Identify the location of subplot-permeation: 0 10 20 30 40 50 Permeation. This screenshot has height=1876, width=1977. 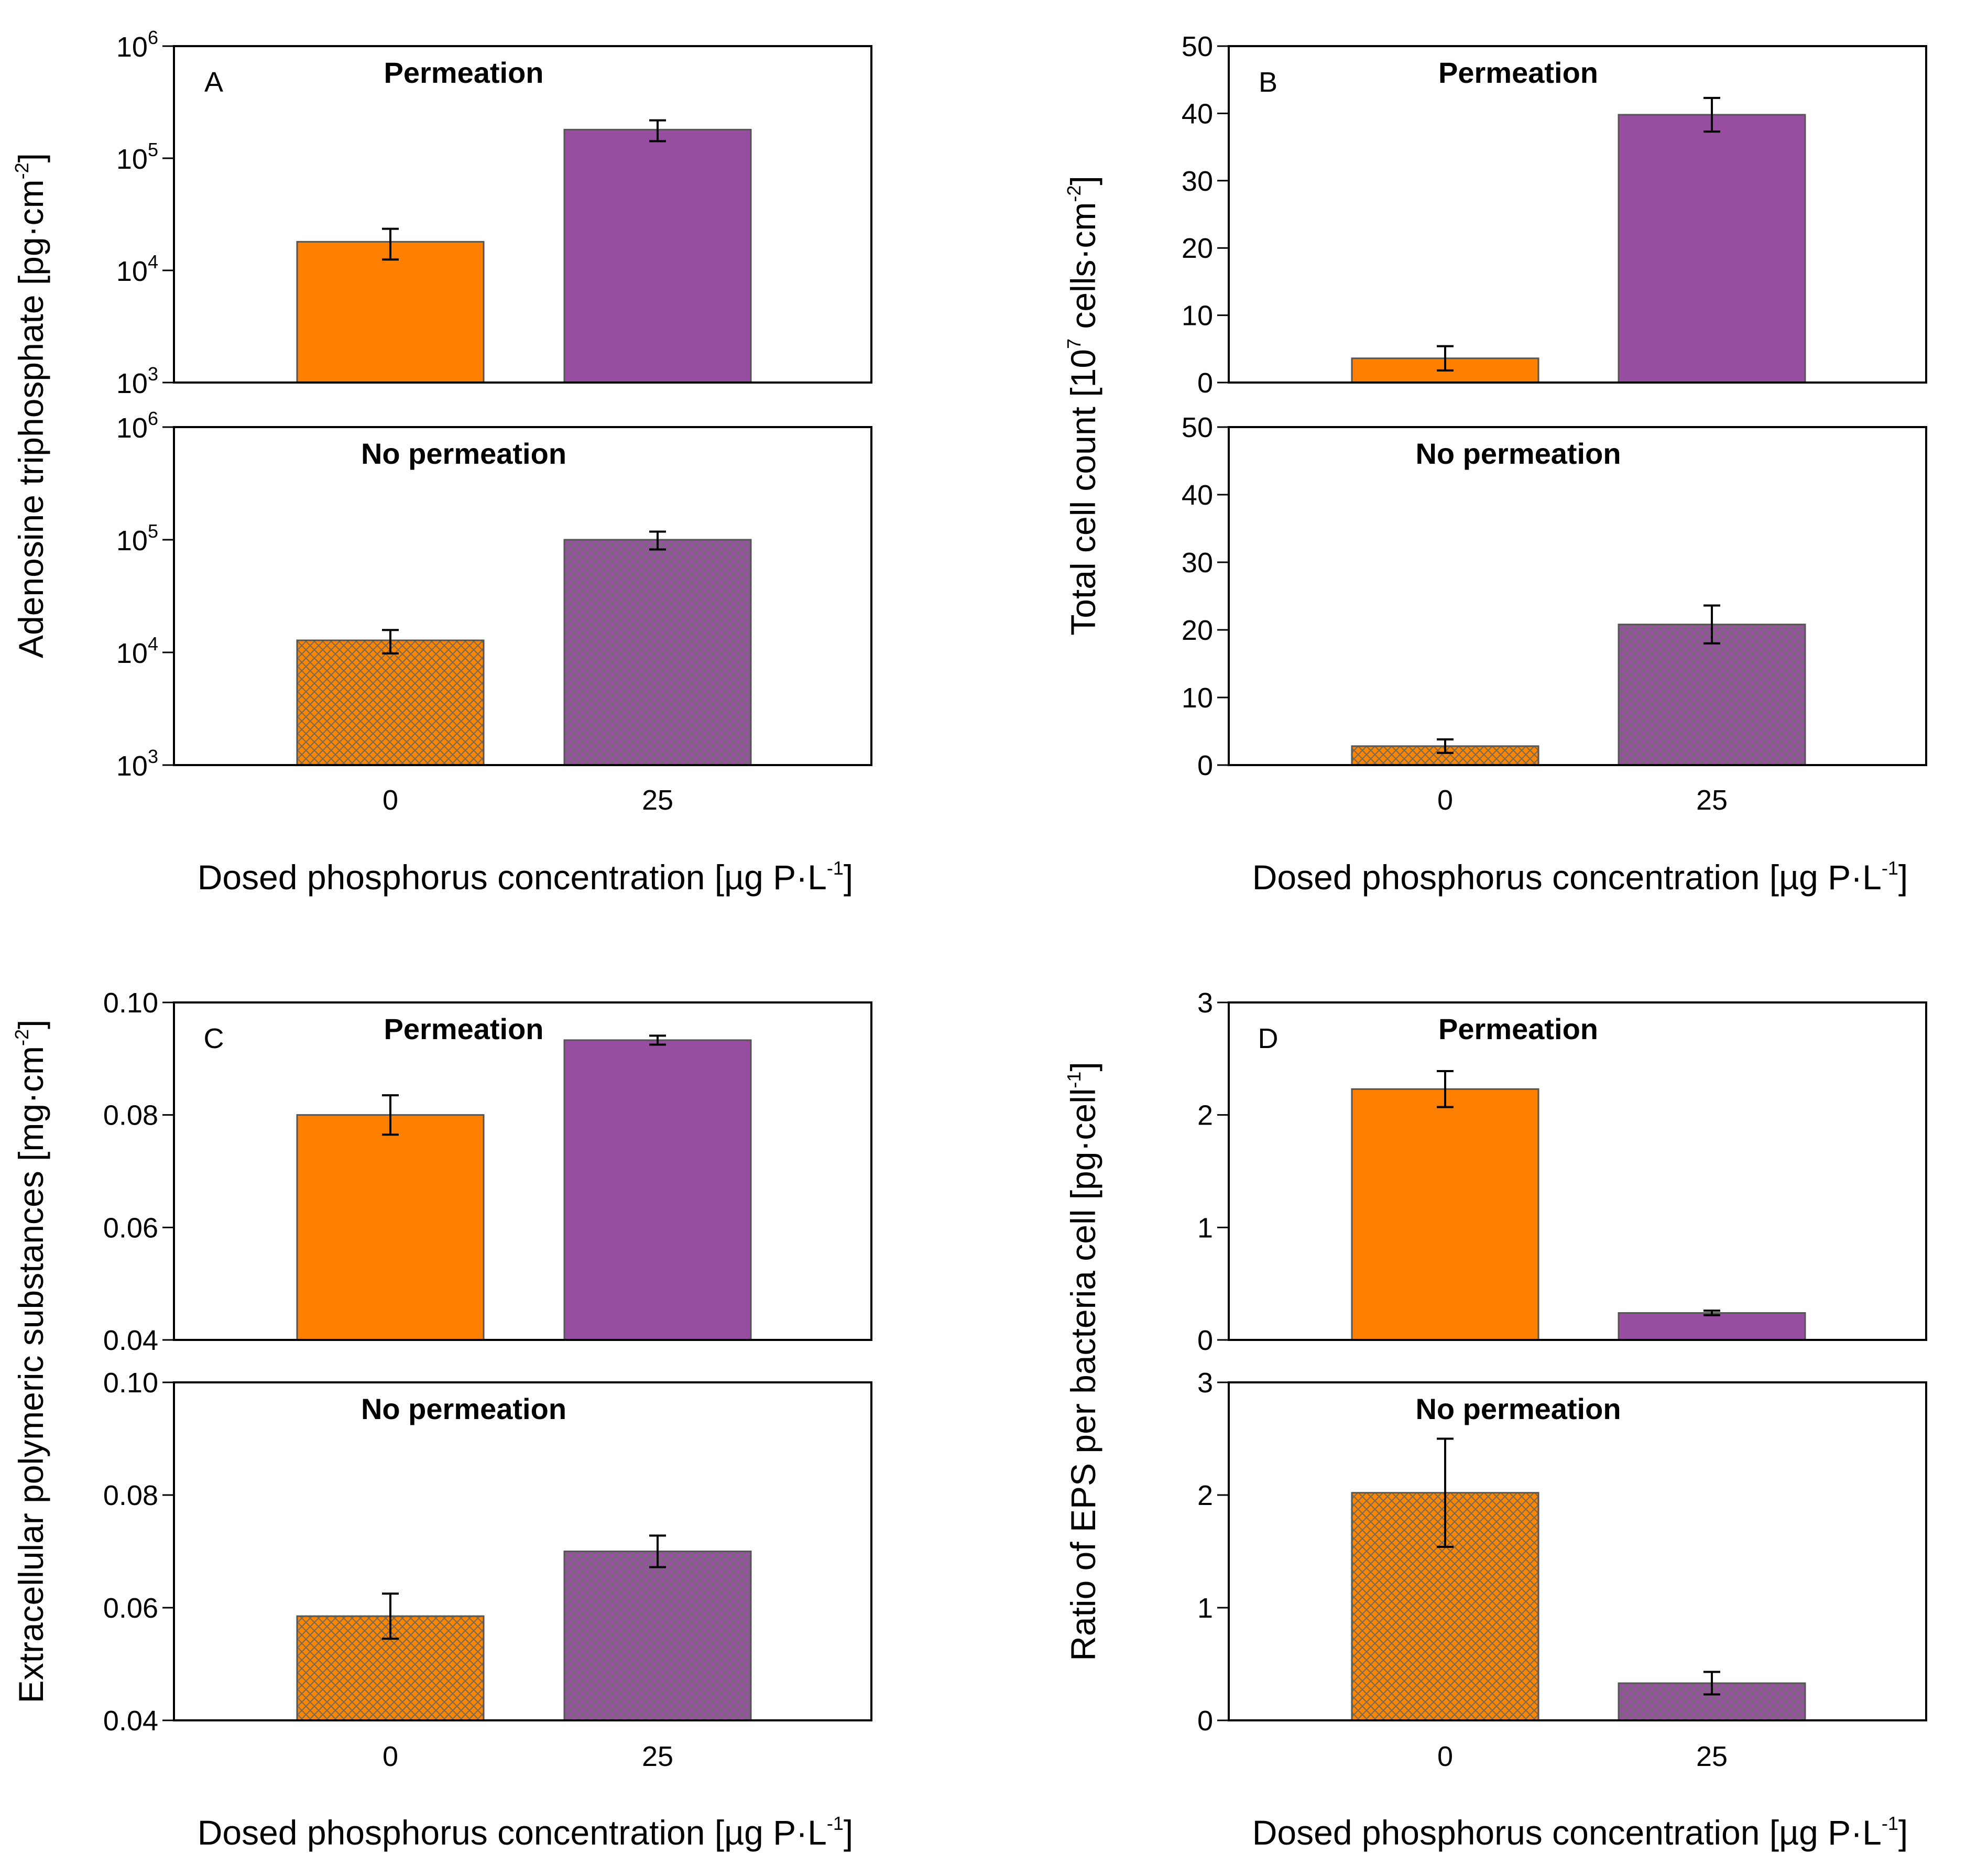
(1554, 215).